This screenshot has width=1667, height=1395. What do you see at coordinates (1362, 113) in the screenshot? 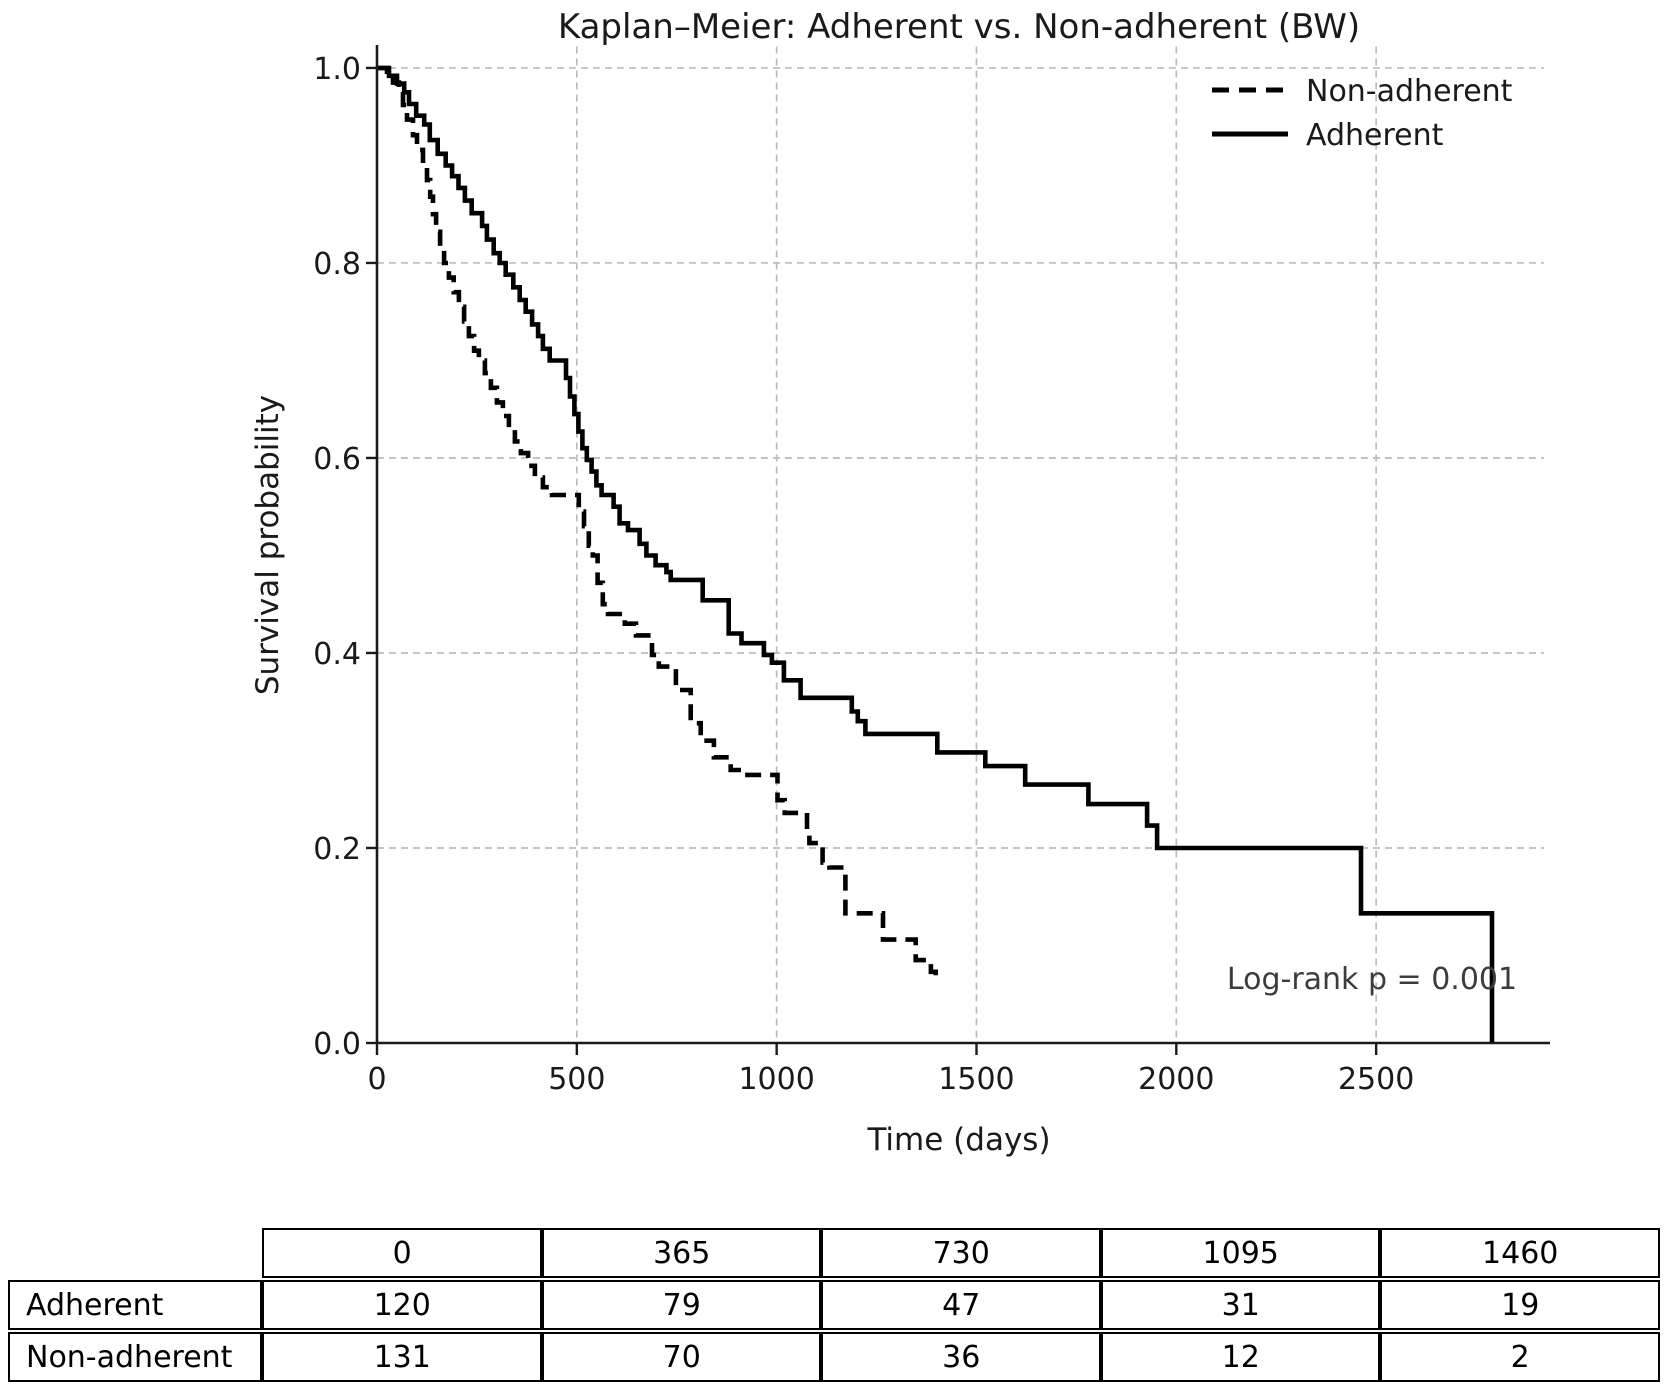
I see `legend: Non-adherent Adherent` at bounding box center [1362, 113].